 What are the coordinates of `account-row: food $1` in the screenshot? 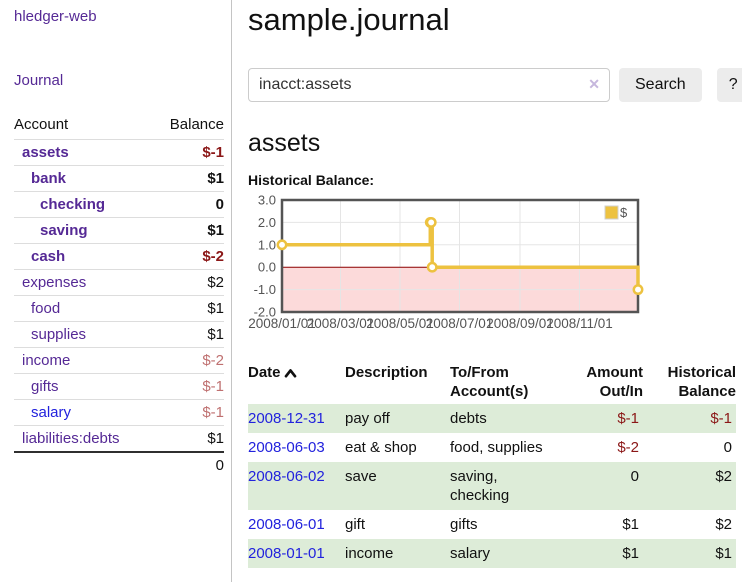 It's located at (119, 308).